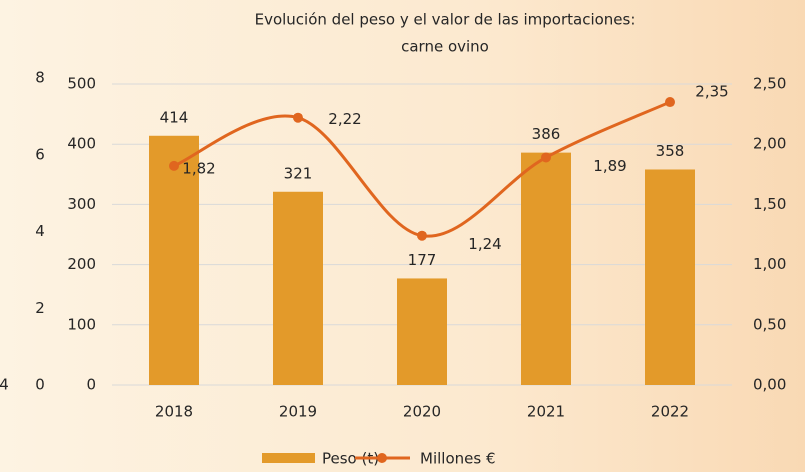  I want to click on x-tick-label: 2021, so click(546, 412).